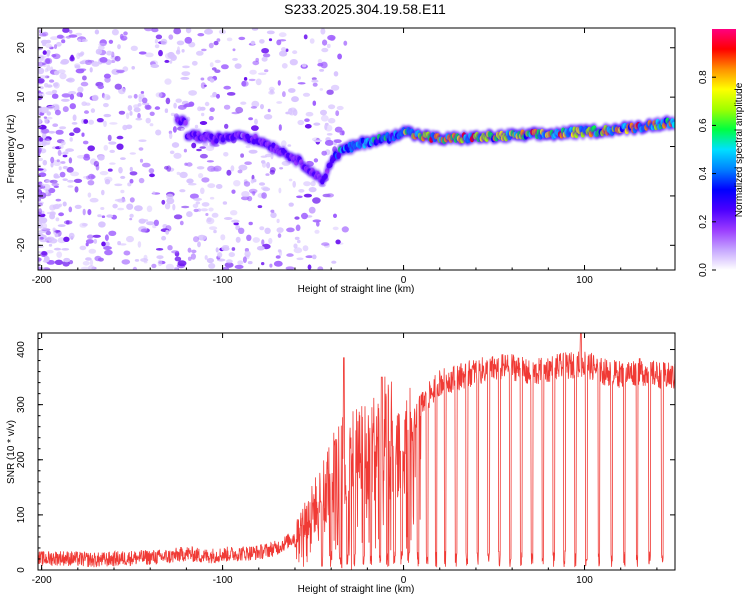 The height and width of the screenshot is (600, 750). Describe the element at coordinates (11, 149) in the screenshot. I see `spectrogram-y-label: Frequency (Hz)` at that location.